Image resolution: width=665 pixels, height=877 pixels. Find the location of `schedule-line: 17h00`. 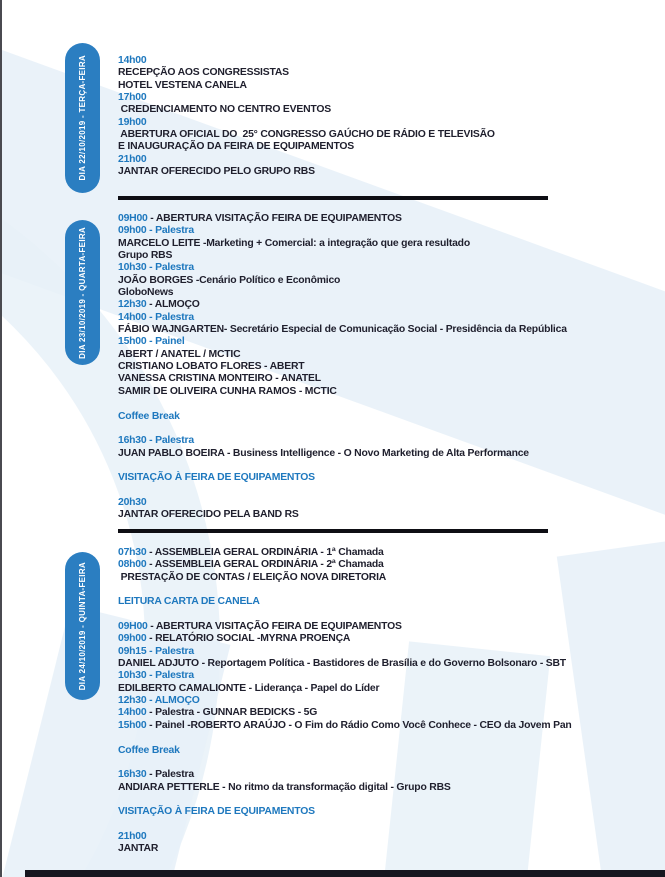

schedule-line: 17h00 is located at coordinates (390, 98).